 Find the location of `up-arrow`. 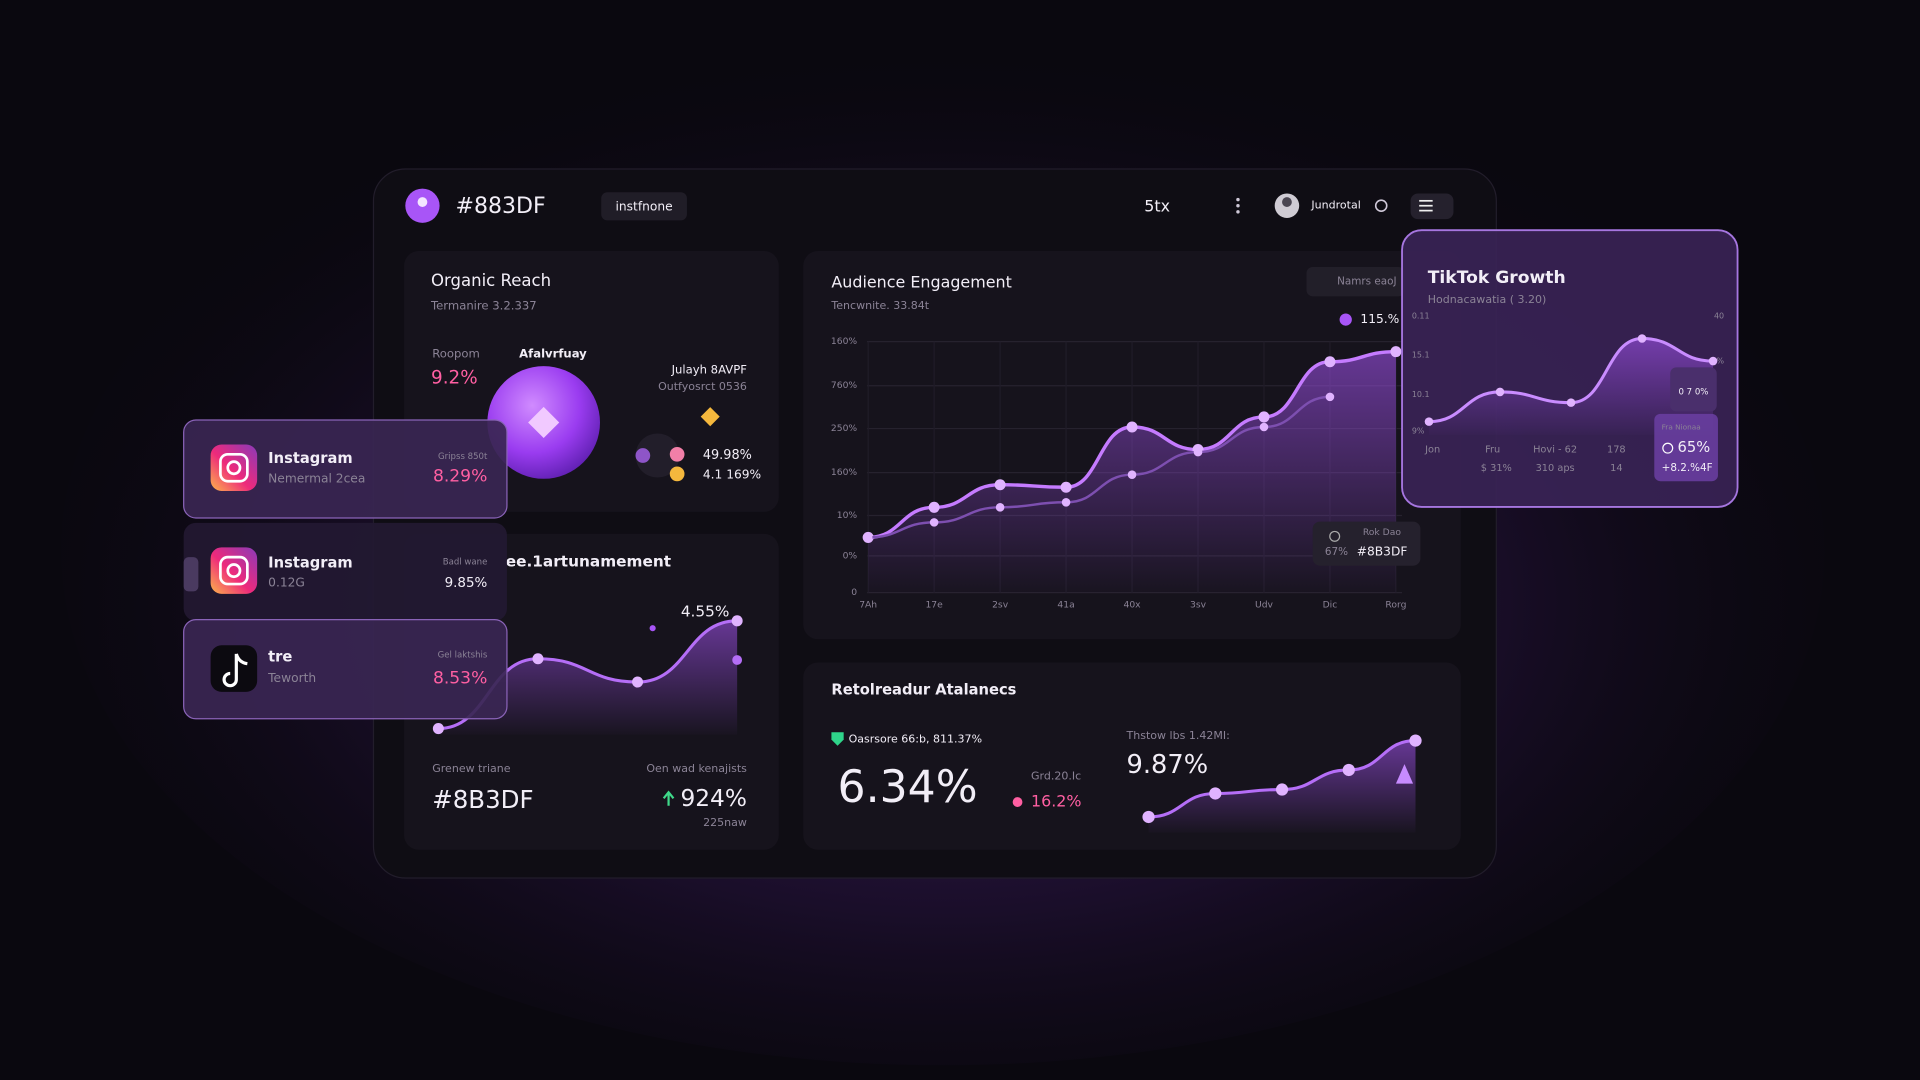

up-arrow is located at coordinates (668, 798).